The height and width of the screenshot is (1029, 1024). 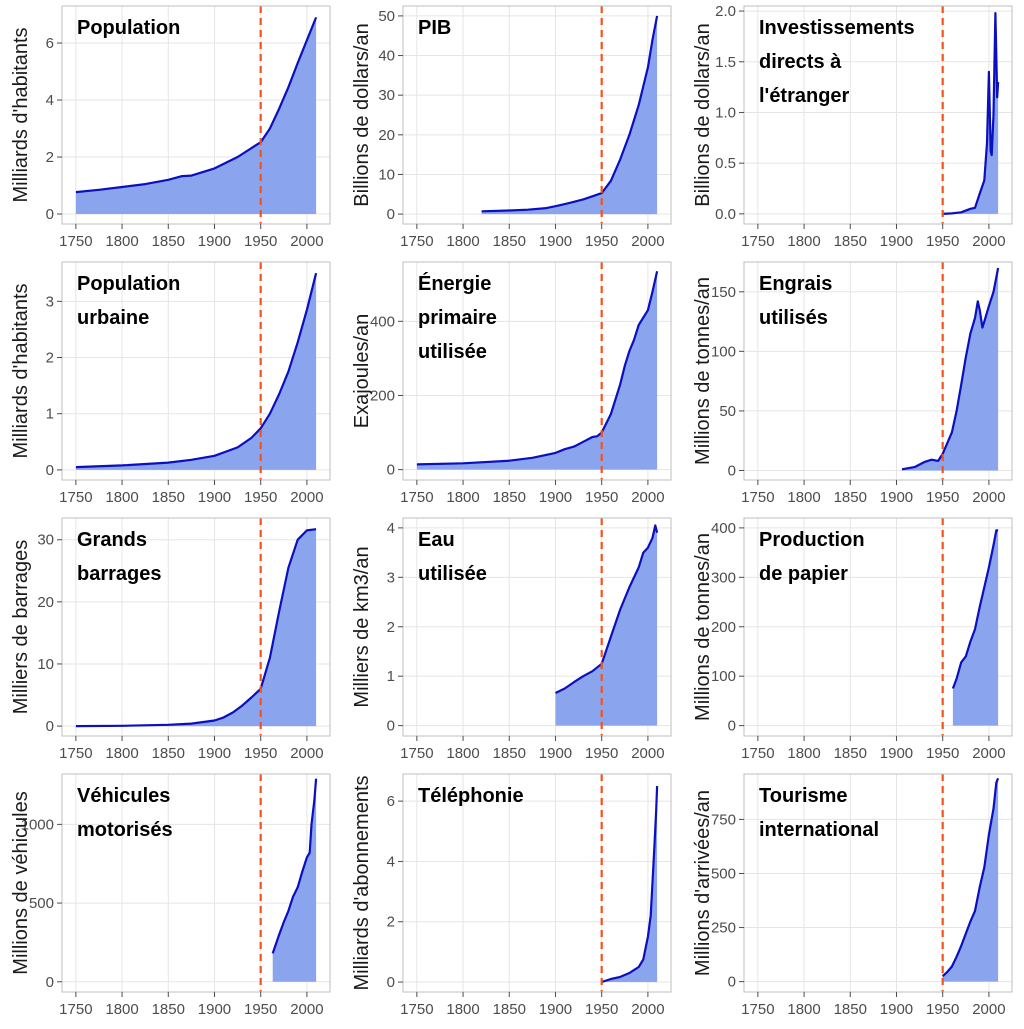 I want to click on y-axis-title: Milliards d'habitants, so click(x=21, y=114).